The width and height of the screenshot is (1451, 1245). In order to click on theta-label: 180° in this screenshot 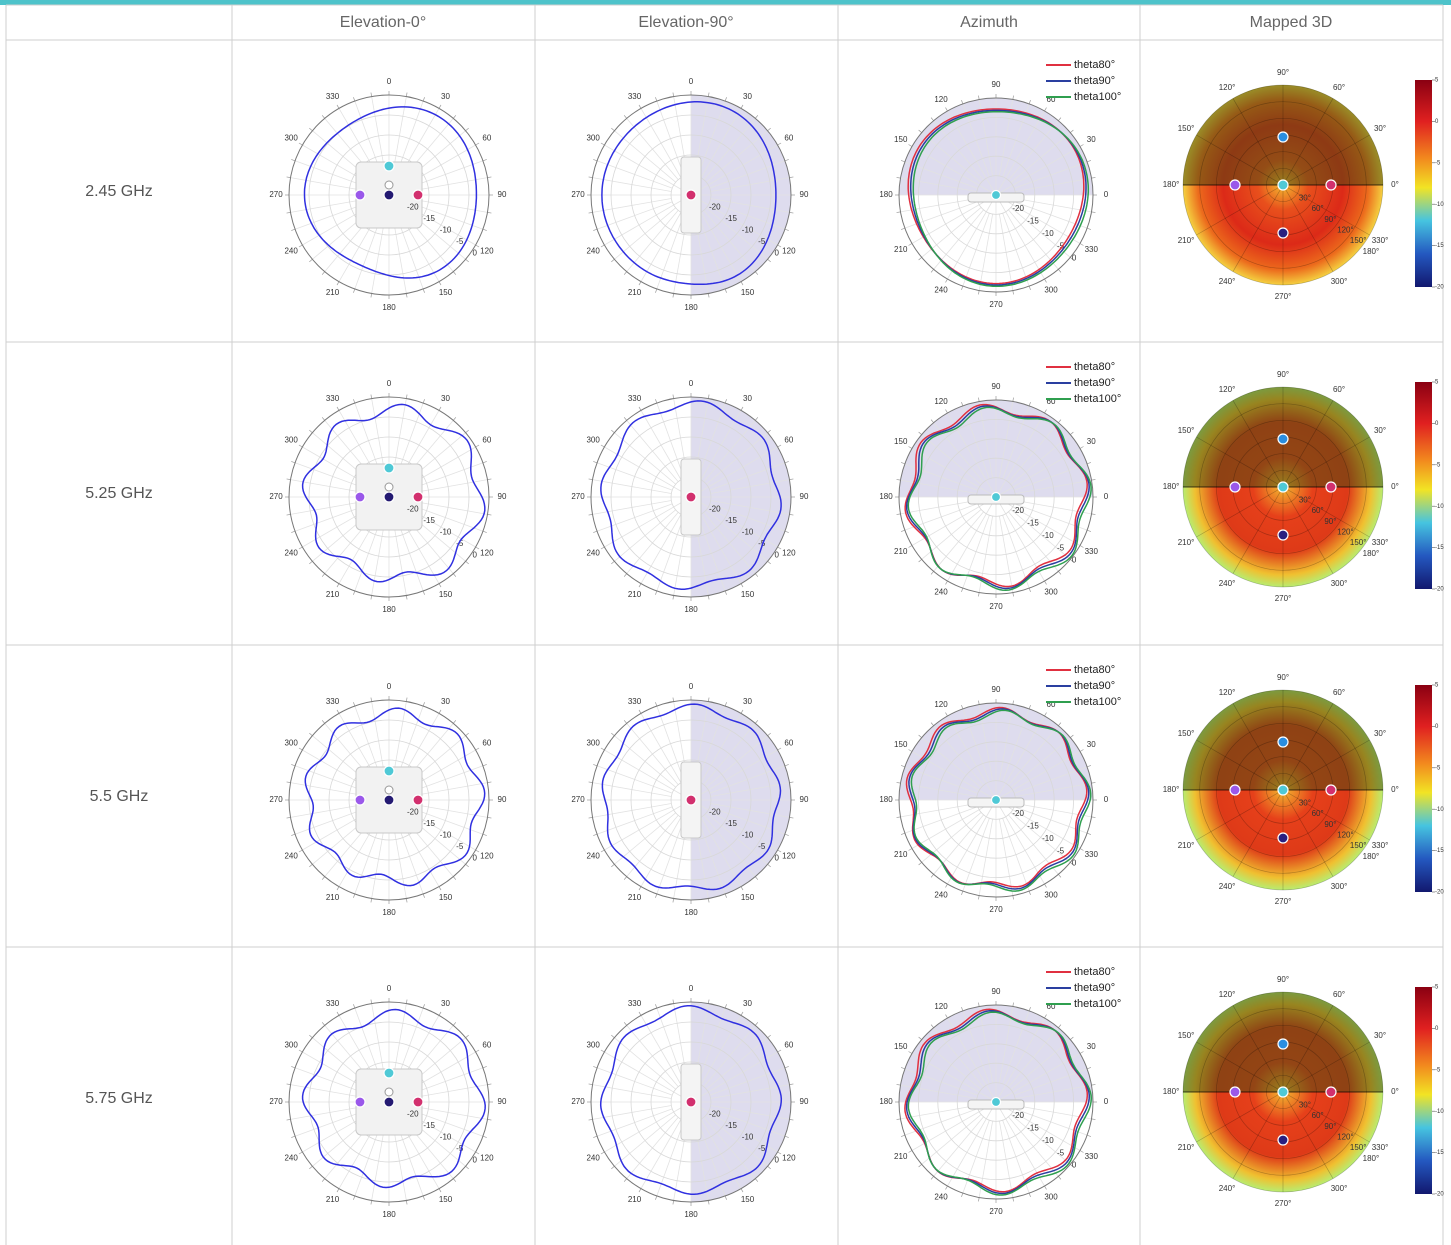, I will do `click(1371, 251)`.